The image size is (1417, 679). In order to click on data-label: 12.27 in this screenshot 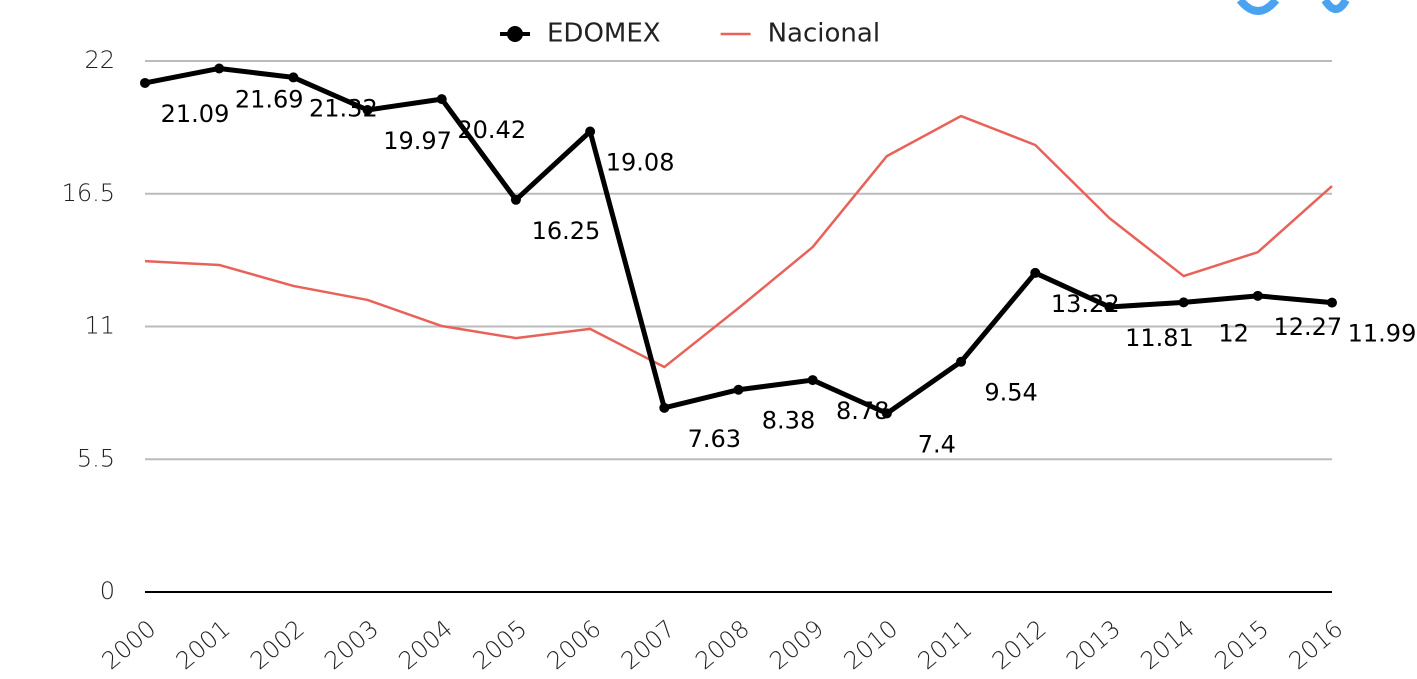, I will do `click(1307, 327)`.